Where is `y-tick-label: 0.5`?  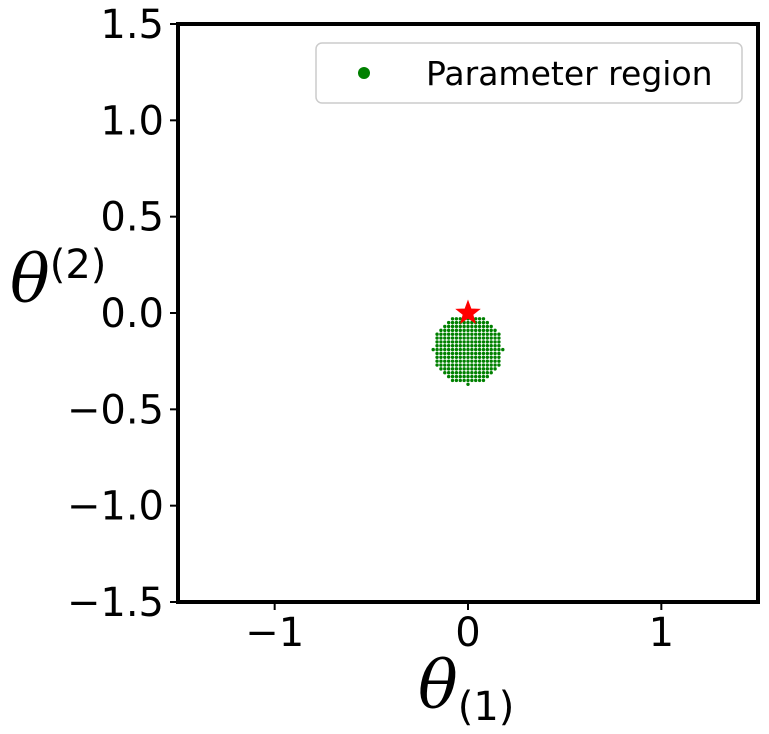 y-tick-label: 0.5 is located at coordinates (132, 218).